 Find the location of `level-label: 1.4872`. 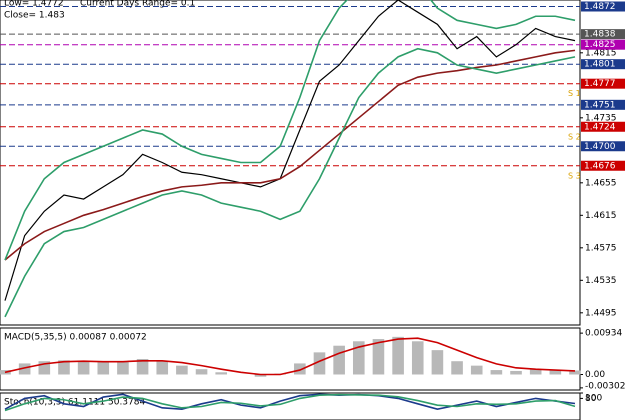

level-label: 1.4872 is located at coordinates (600, 7).